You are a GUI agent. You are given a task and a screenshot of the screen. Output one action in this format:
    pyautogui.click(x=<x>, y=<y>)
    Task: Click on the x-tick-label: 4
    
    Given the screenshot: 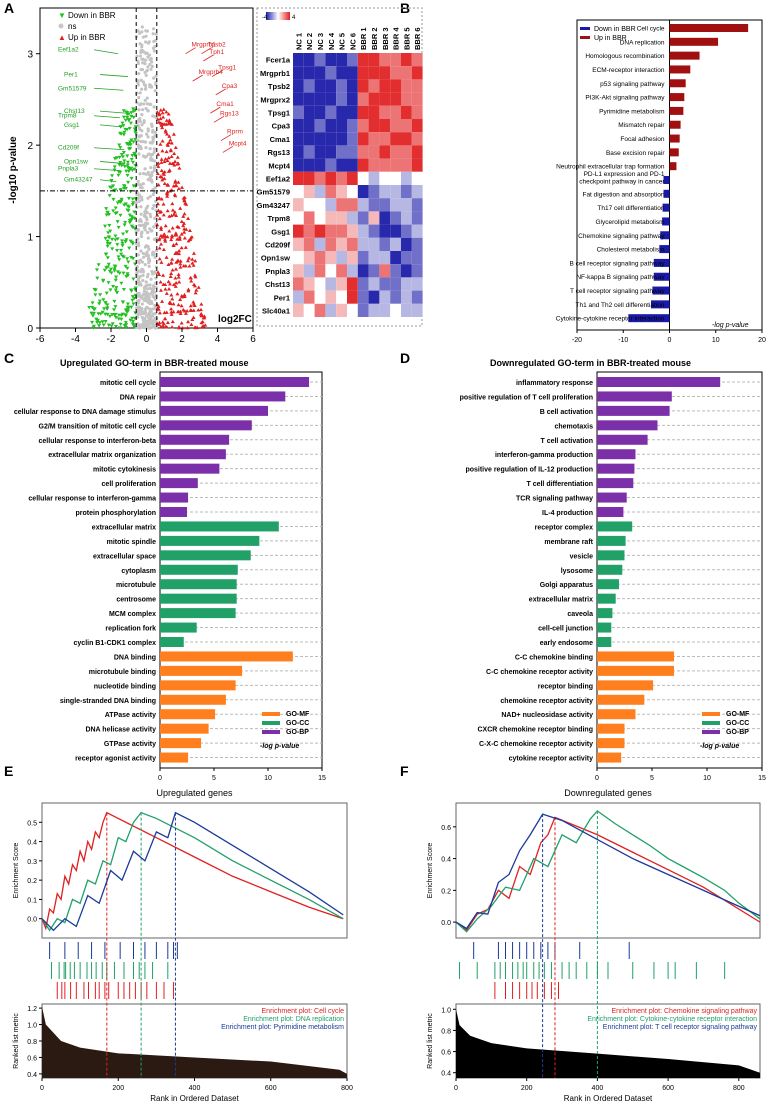 What is the action you would take?
    pyautogui.click(x=218, y=339)
    